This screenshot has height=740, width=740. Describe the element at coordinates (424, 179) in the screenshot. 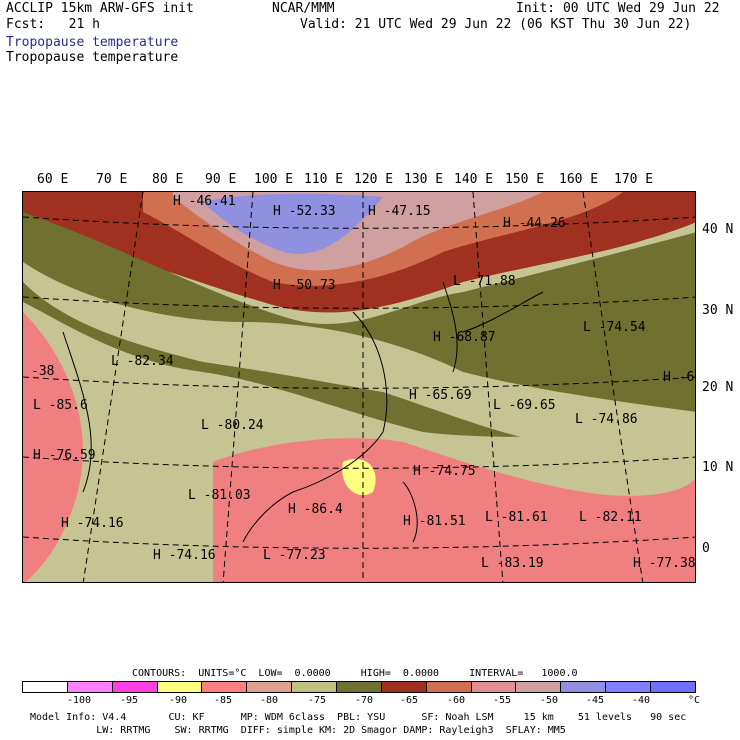

I see `lon-label: 130 E` at that location.